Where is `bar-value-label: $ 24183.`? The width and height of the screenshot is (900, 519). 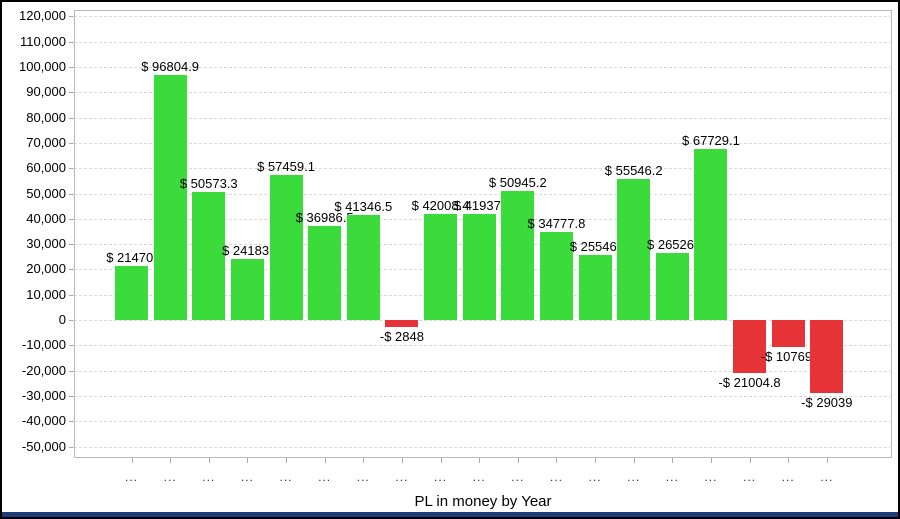
bar-value-label: $ 24183. is located at coordinates (247, 250).